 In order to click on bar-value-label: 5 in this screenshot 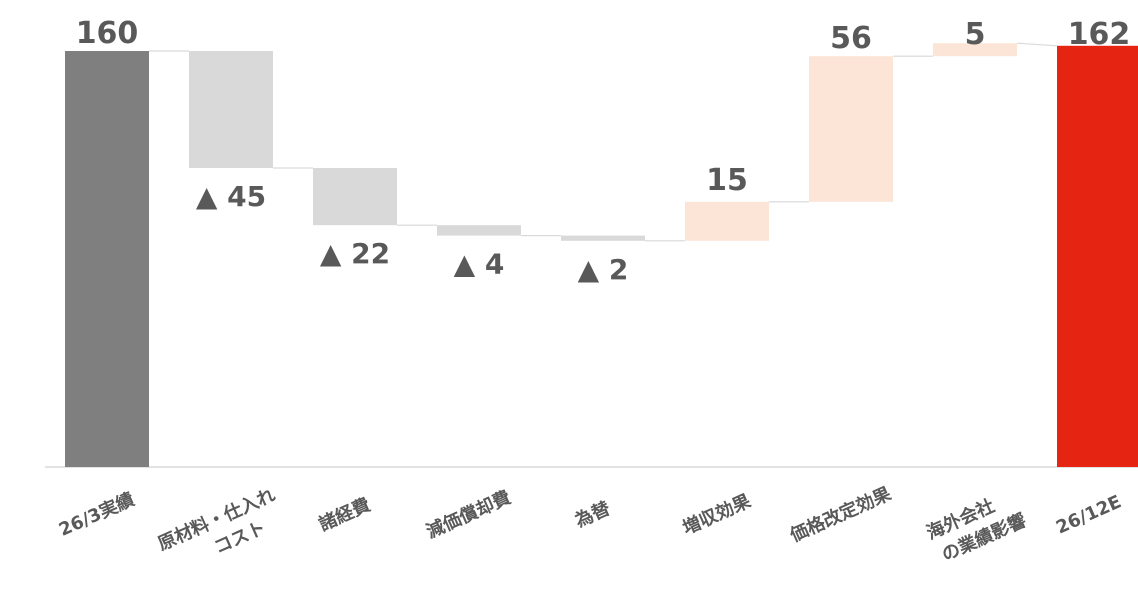, I will do `click(975, 34)`.